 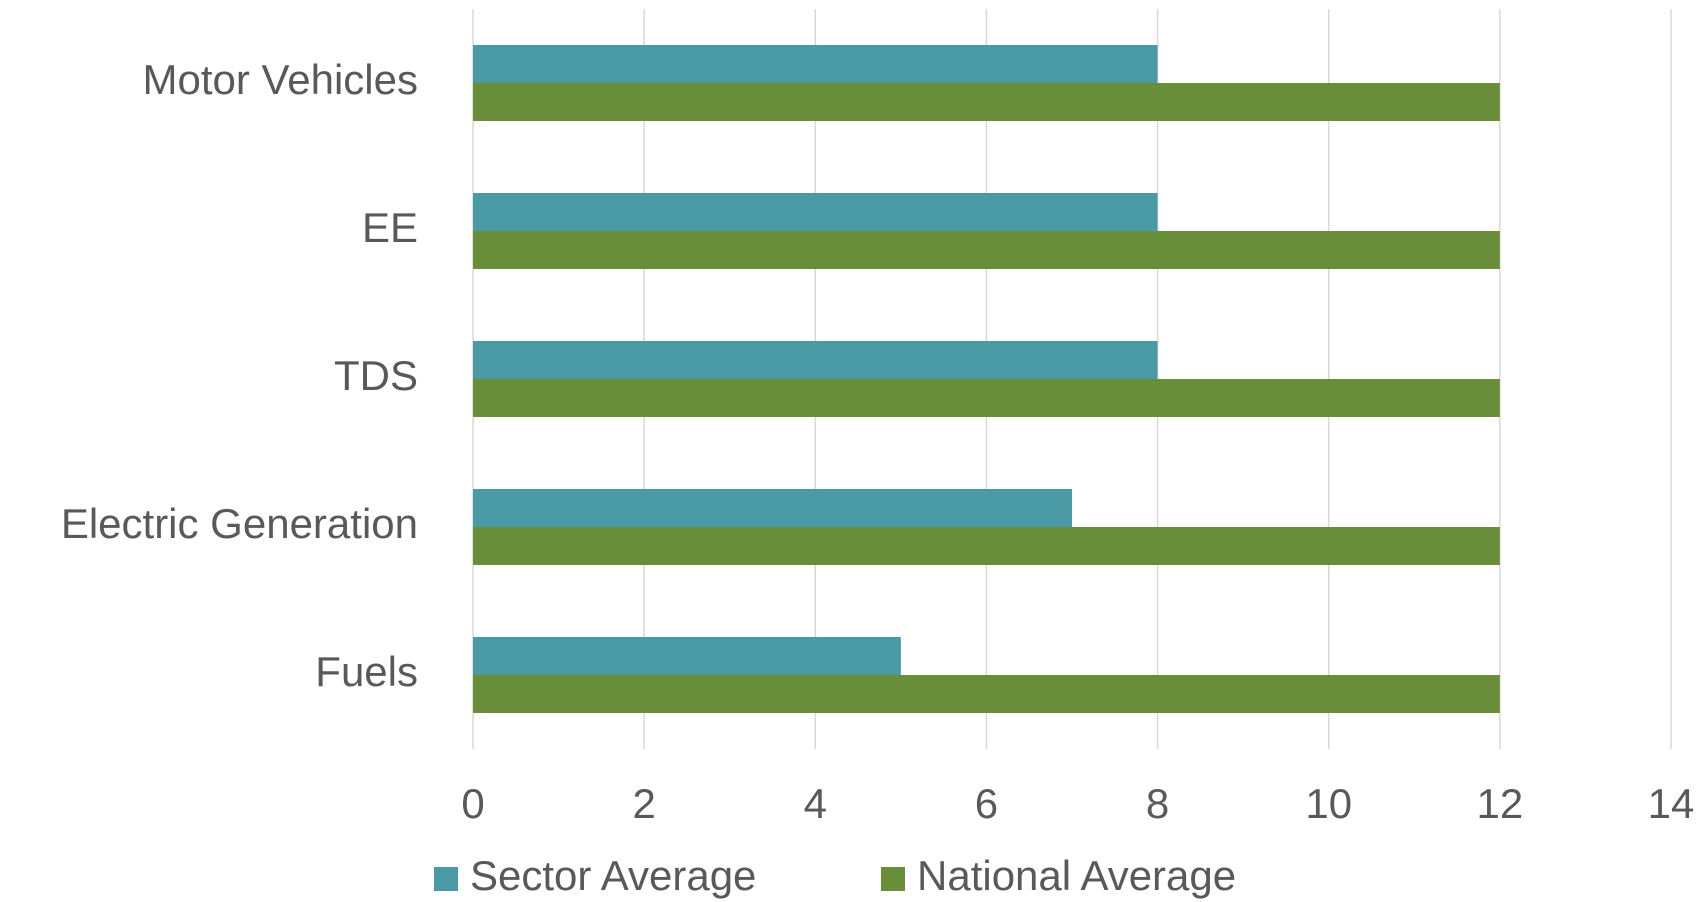 I want to click on x-tick-label: 8, so click(x=1157, y=803).